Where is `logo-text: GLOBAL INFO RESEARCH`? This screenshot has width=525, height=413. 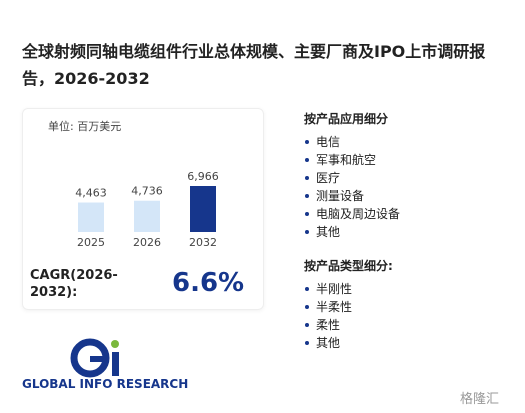 logo-text: GLOBAL INFO RESEARCH is located at coordinates (105, 384).